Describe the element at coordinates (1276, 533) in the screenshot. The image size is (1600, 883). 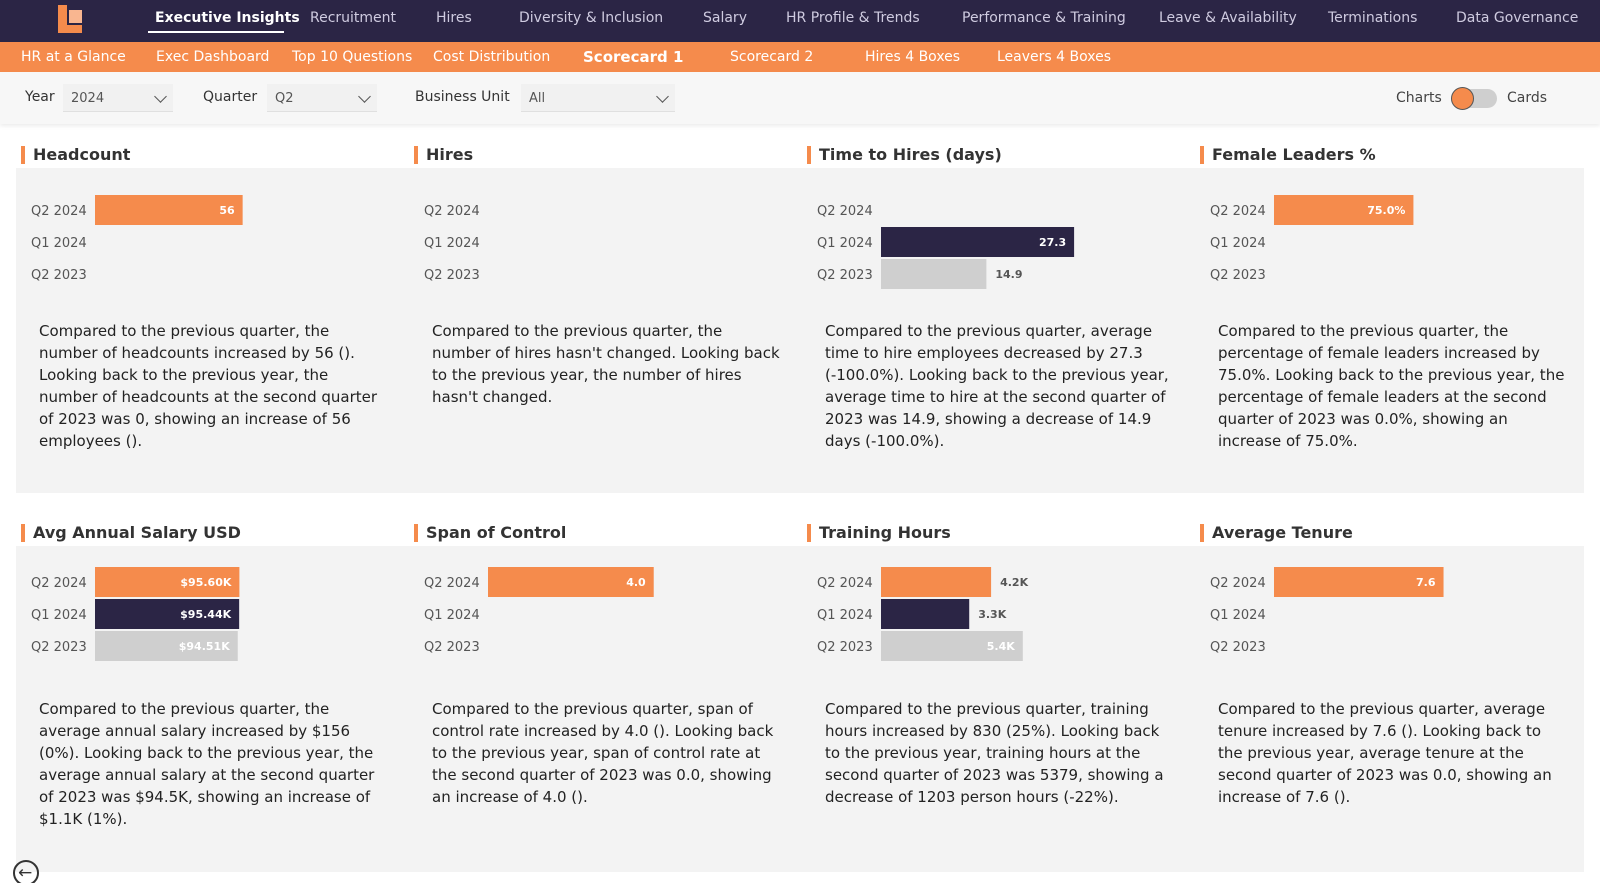
I see `card-title: Average Tenure` at that location.